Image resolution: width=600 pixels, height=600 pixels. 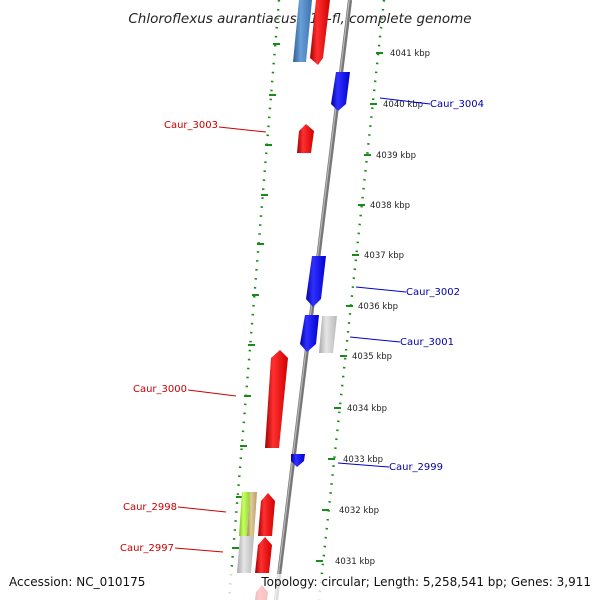 I want to click on kbp-label: 4032 kbp, so click(x=359, y=511).